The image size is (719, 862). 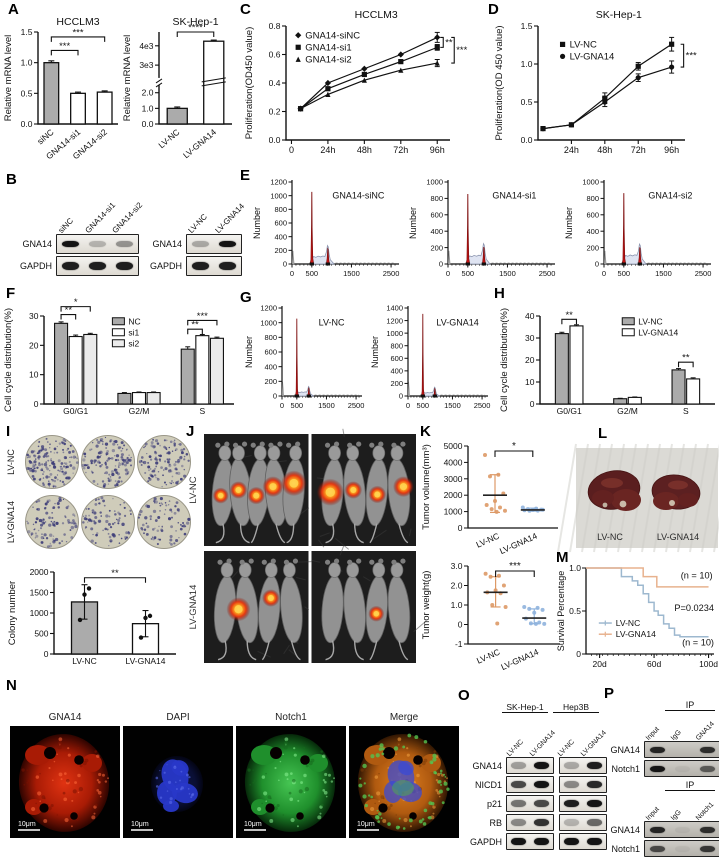 What do you see at coordinates (494, 803) in the screenshot?
I see `protein-label: p21` at bounding box center [494, 803].